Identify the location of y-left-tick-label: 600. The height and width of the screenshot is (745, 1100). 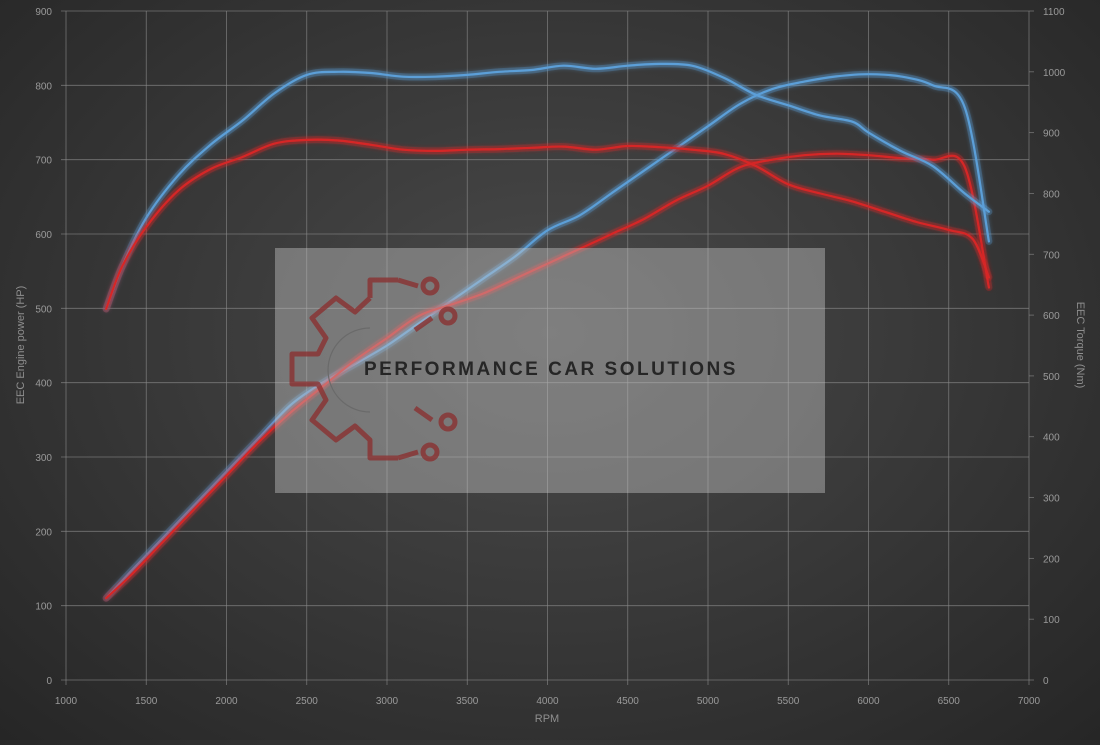
(43, 235).